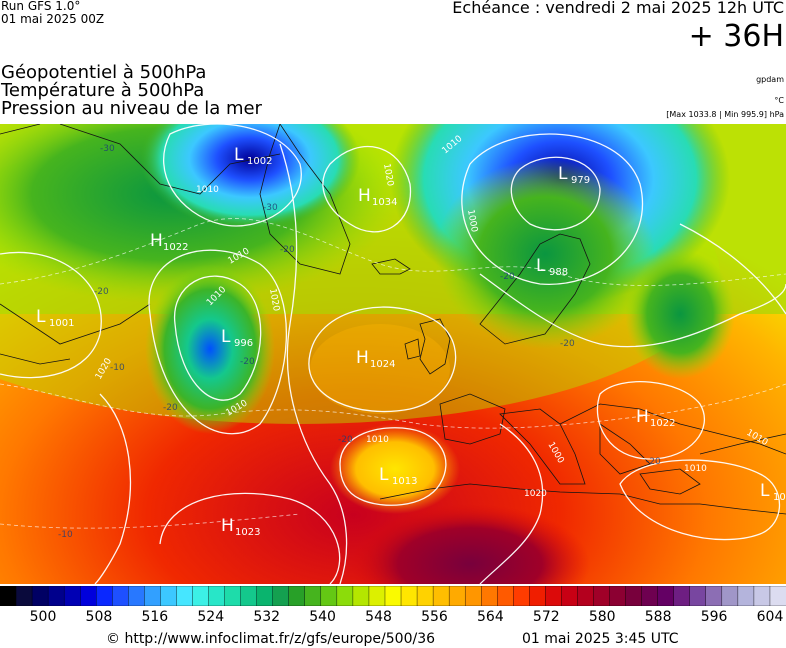  What do you see at coordinates (259, 161) in the screenshot?
I see `svg-text: 1002` at bounding box center [259, 161].